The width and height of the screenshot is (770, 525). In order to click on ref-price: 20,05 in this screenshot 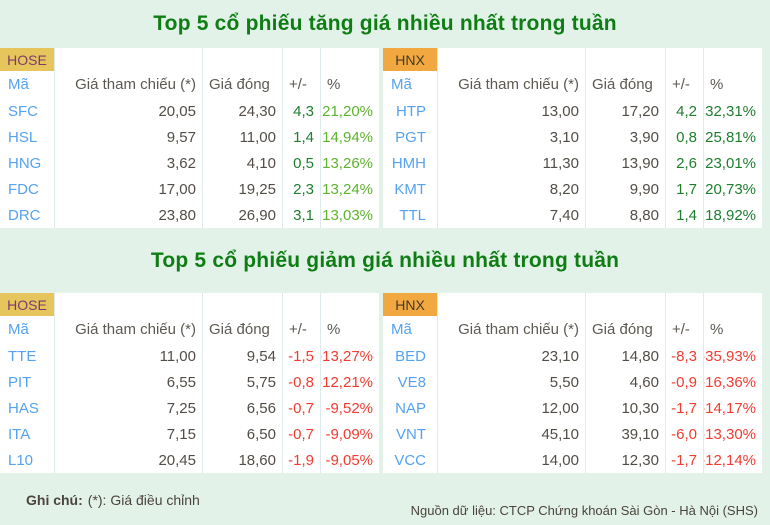, I will do `click(129, 111)`.